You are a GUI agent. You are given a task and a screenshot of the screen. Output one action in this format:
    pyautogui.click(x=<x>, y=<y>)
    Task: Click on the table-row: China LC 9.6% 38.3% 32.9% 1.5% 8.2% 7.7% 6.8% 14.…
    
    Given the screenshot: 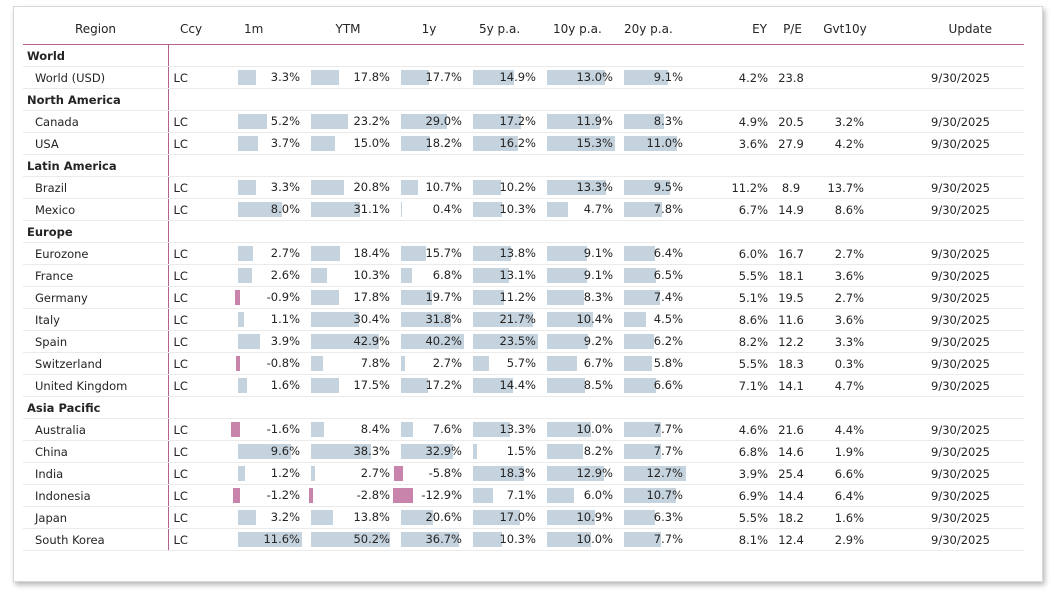 What is the action you would take?
    pyautogui.click(x=523, y=451)
    